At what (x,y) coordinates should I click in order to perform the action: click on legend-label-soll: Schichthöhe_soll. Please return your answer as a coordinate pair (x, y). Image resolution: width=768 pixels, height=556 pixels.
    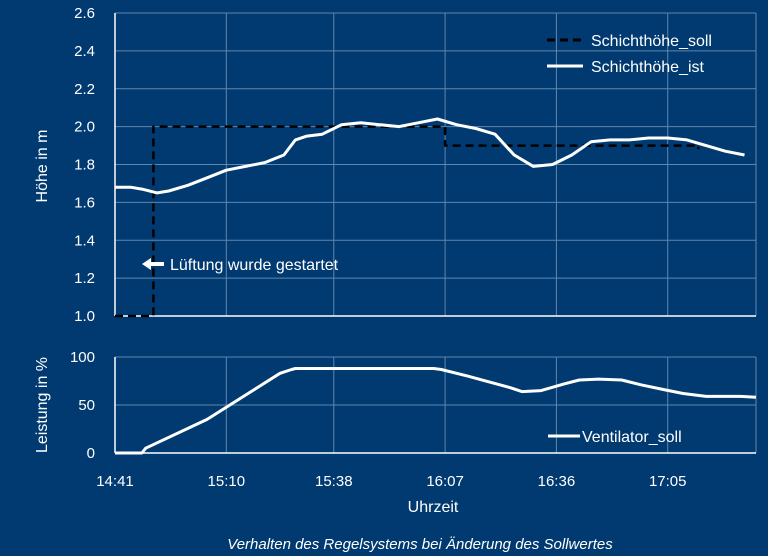
    Looking at the image, I should click on (651, 41).